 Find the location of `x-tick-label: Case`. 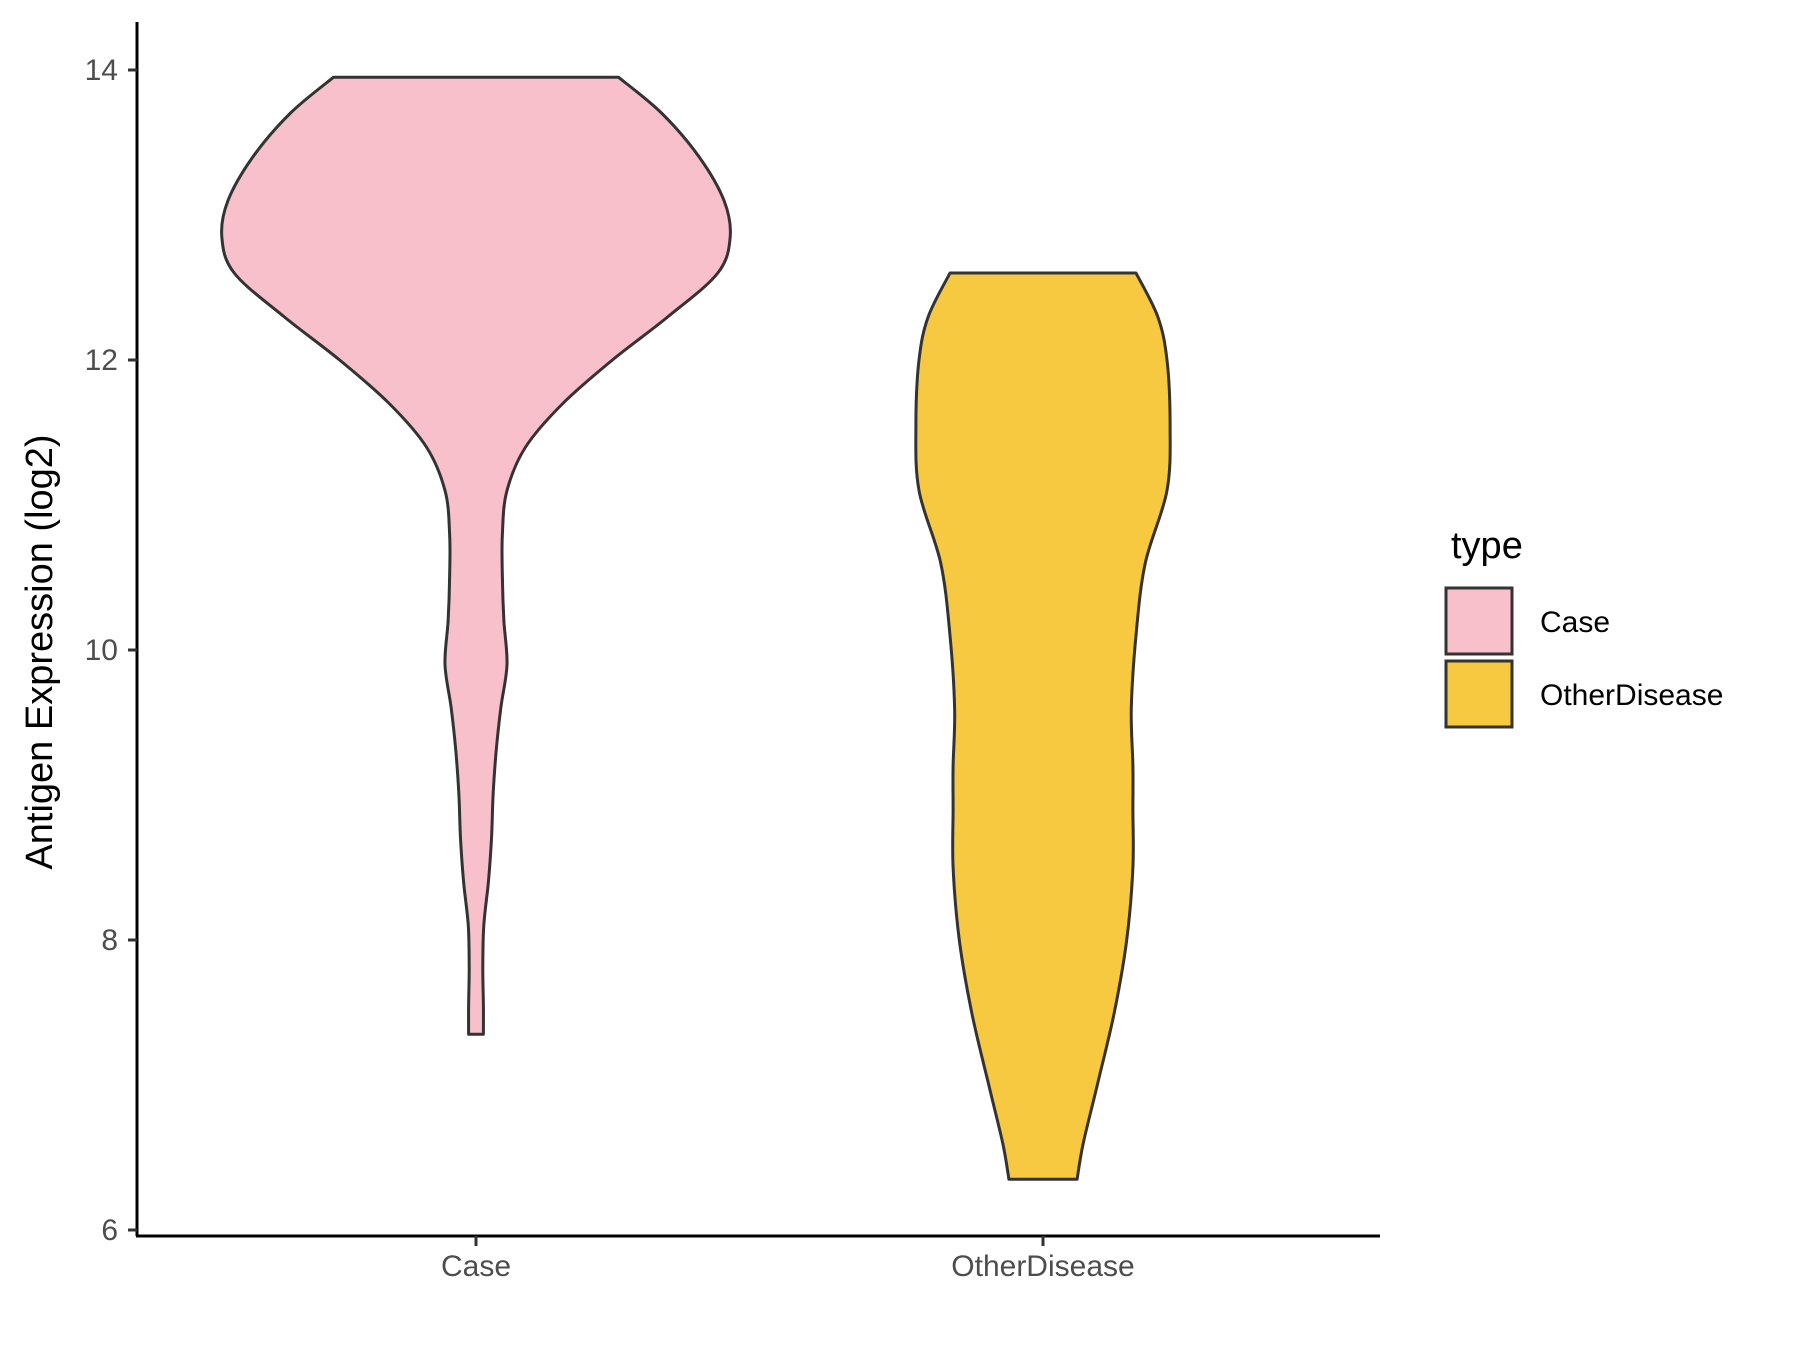

x-tick-label: Case is located at coordinates (476, 1266).